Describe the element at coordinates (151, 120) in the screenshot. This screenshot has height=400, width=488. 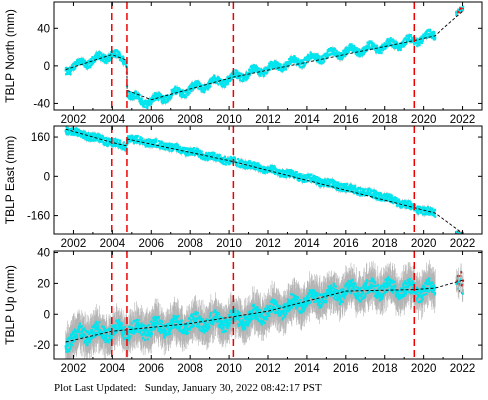
I see `x-tick-label: 2006` at that location.